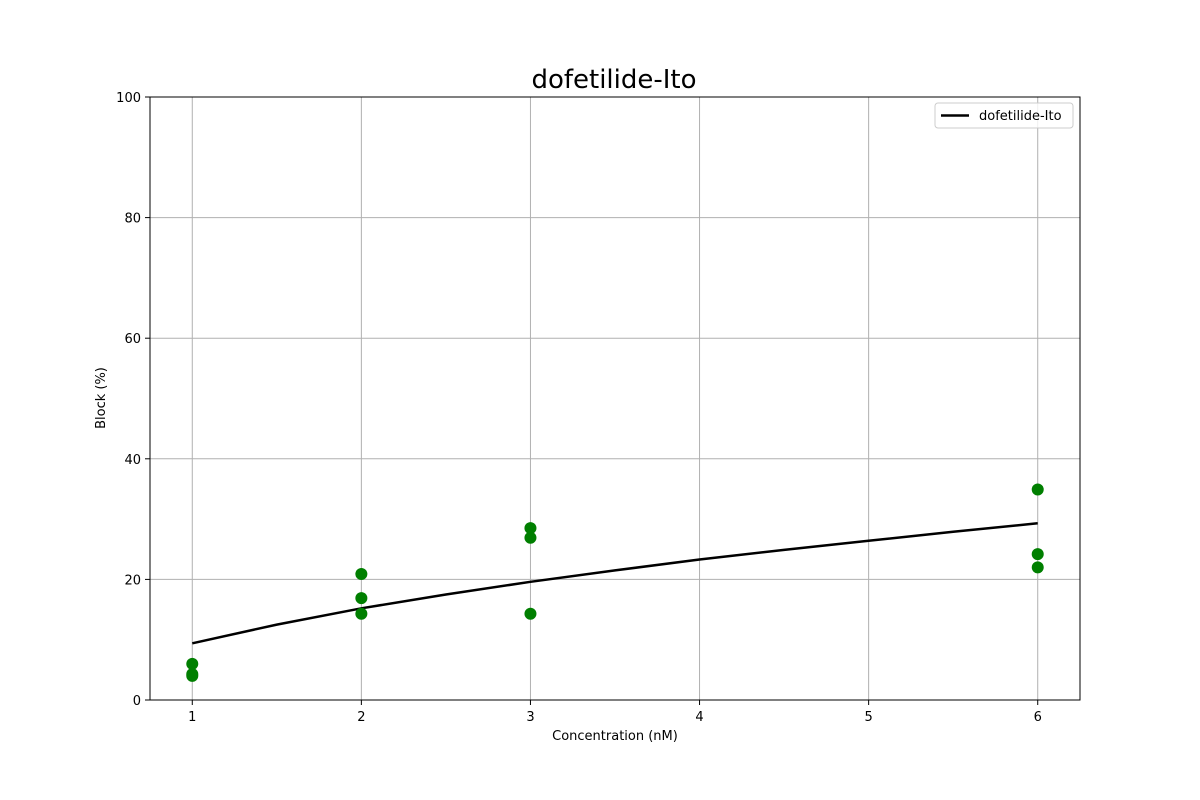 This screenshot has height=800, width=1200. Describe the element at coordinates (133, 400) in the screenshot. I see `y-axis-ticks: 0 20 40 60 80 100` at that location.